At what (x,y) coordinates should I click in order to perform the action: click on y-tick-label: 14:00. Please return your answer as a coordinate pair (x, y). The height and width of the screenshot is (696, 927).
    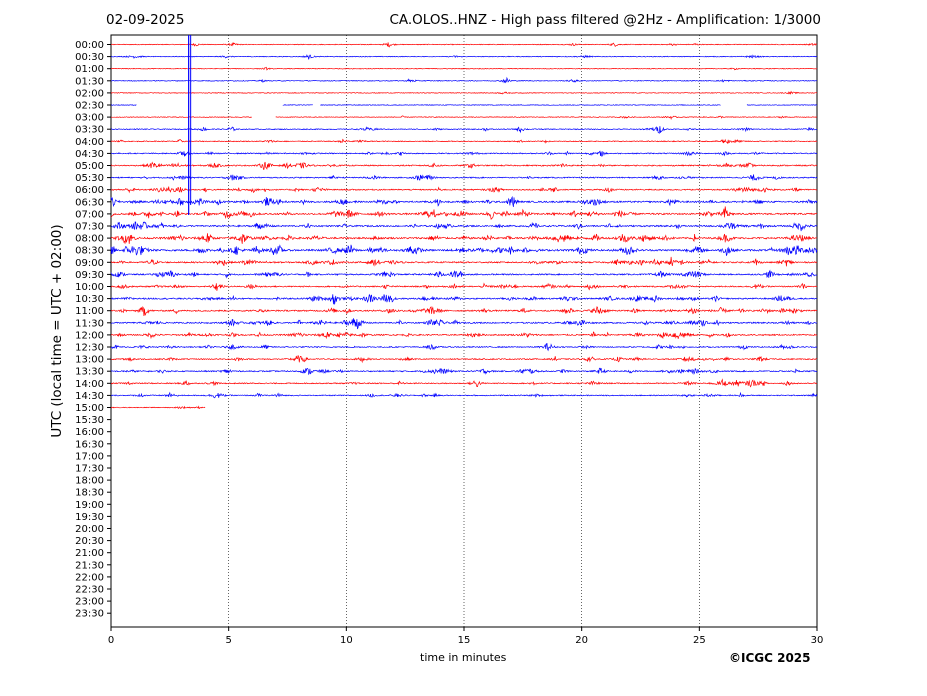
    Looking at the image, I should click on (89, 384).